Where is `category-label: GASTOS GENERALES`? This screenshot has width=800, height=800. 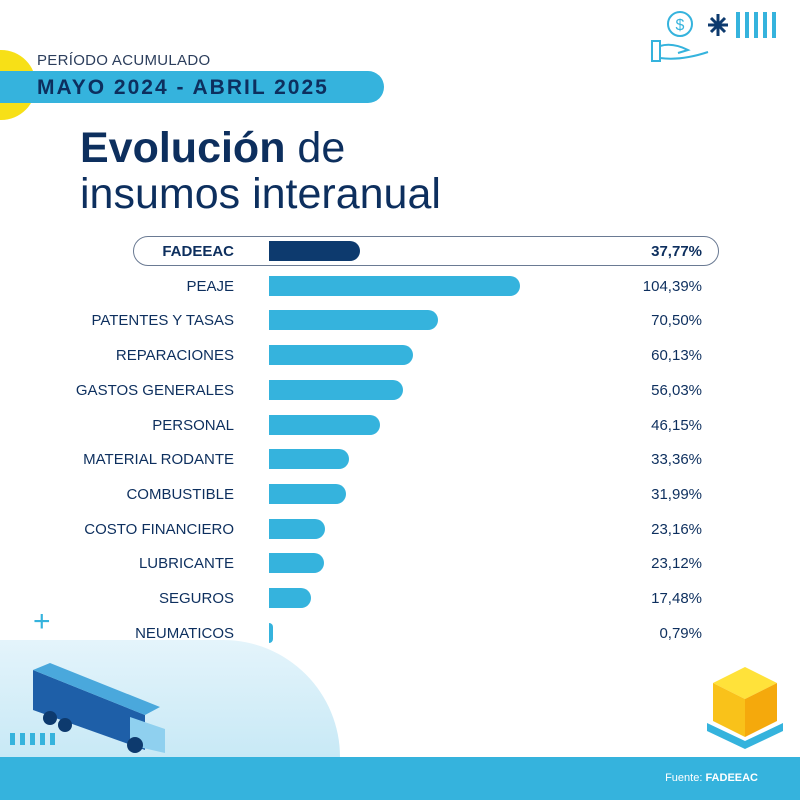 category-label: GASTOS GENERALES is located at coordinates (154, 390).